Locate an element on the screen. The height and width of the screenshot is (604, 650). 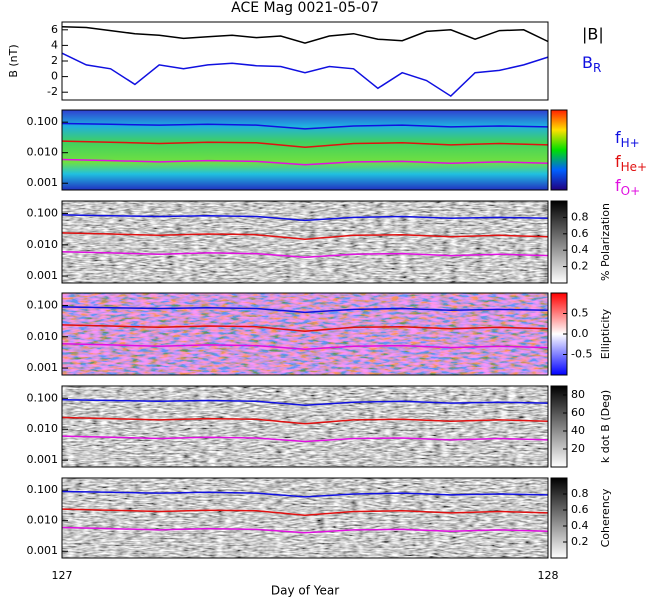
colorbar-tick-label: 80 is located at coordinates (578, 394).